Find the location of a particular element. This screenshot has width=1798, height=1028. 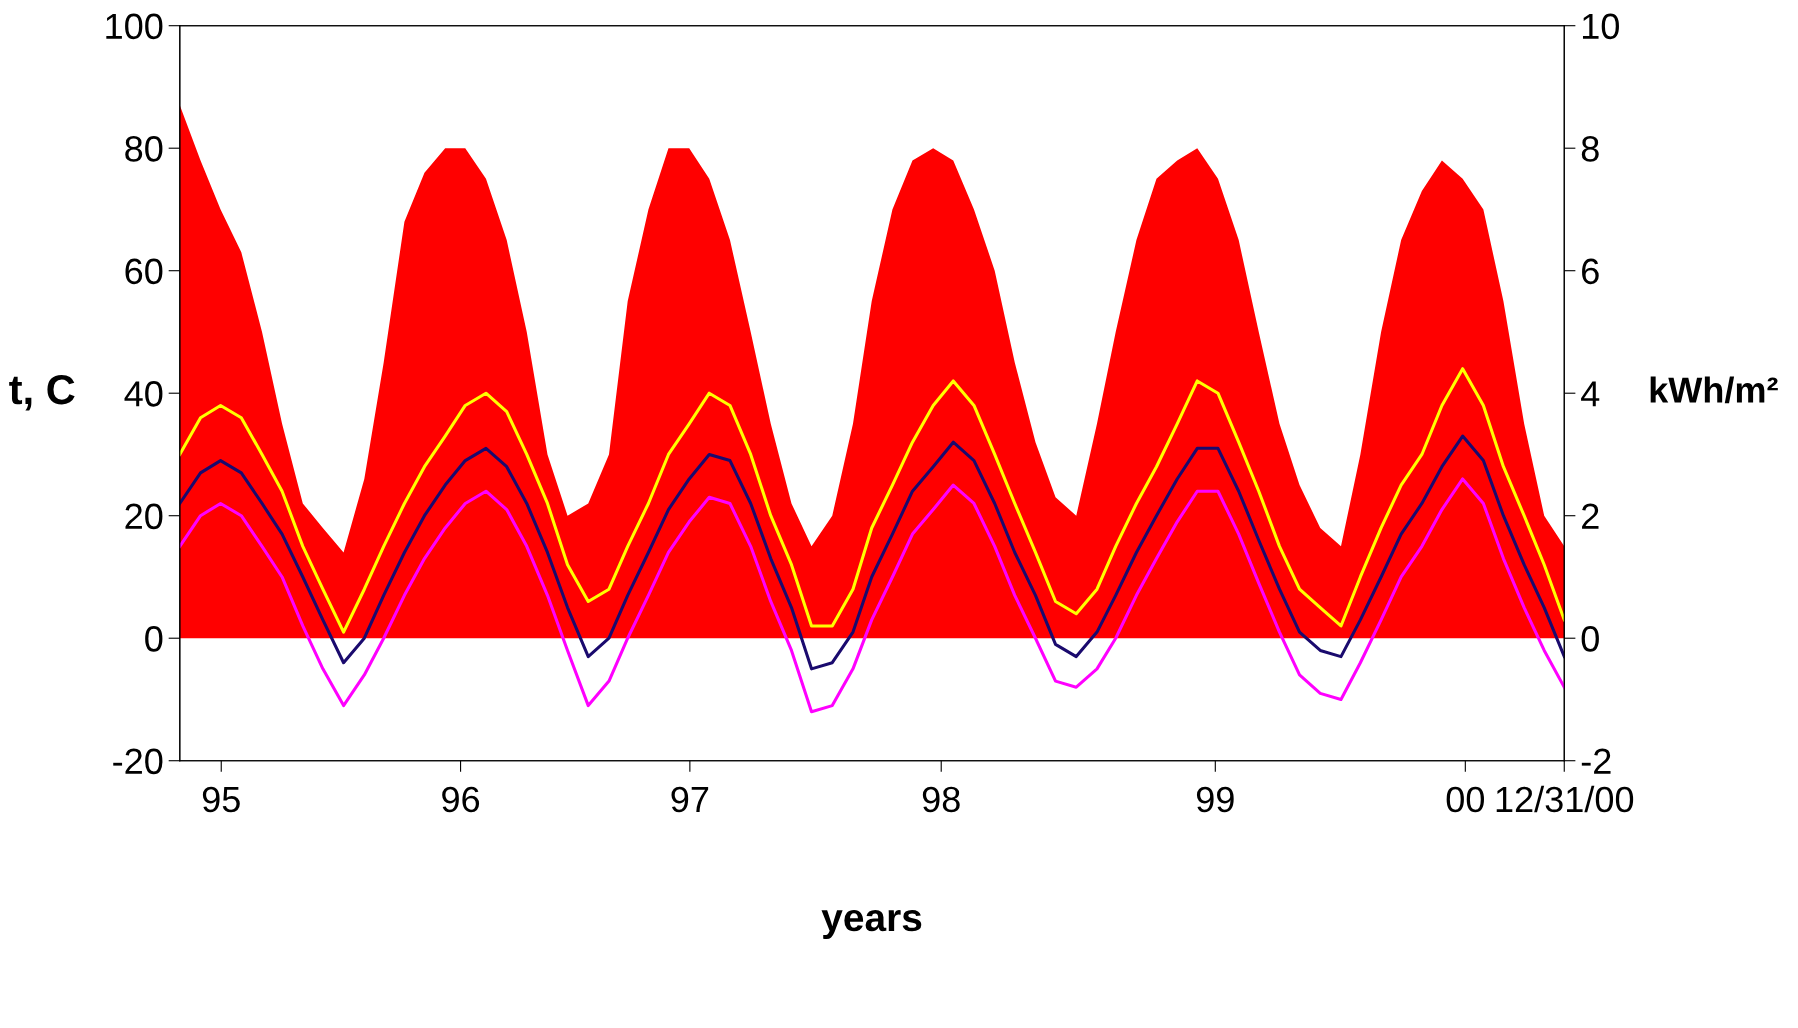

y-tick-label: 100 is located at coordinates (134, 26).